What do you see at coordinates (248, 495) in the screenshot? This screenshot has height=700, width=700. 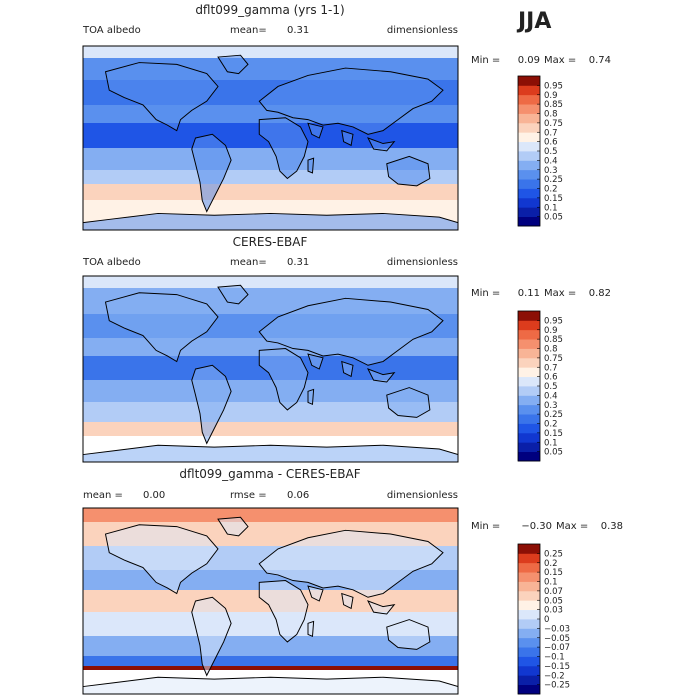 I see `header-mid: rmse =` at bounding box center [248, 495].